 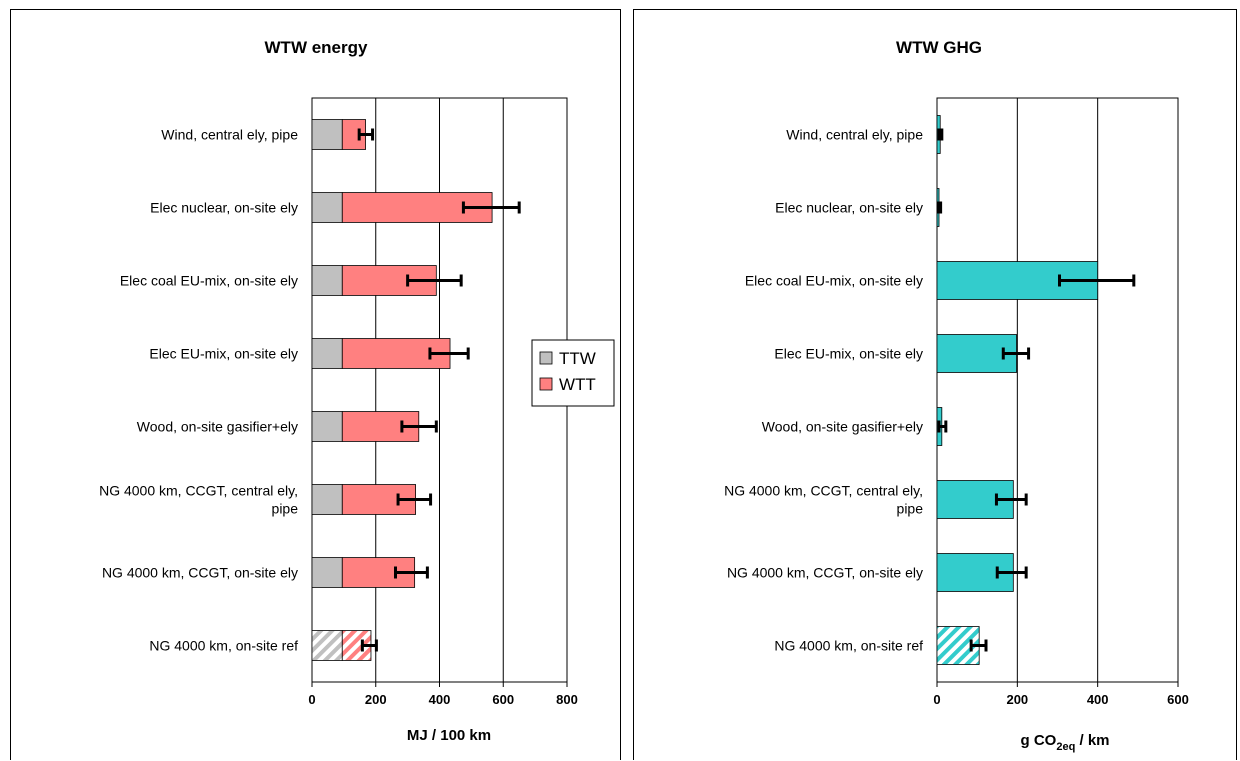 I want to click on bar-ttw-ng-4000-km-ccgt-on-site-ely, so click(x=327, y=572).